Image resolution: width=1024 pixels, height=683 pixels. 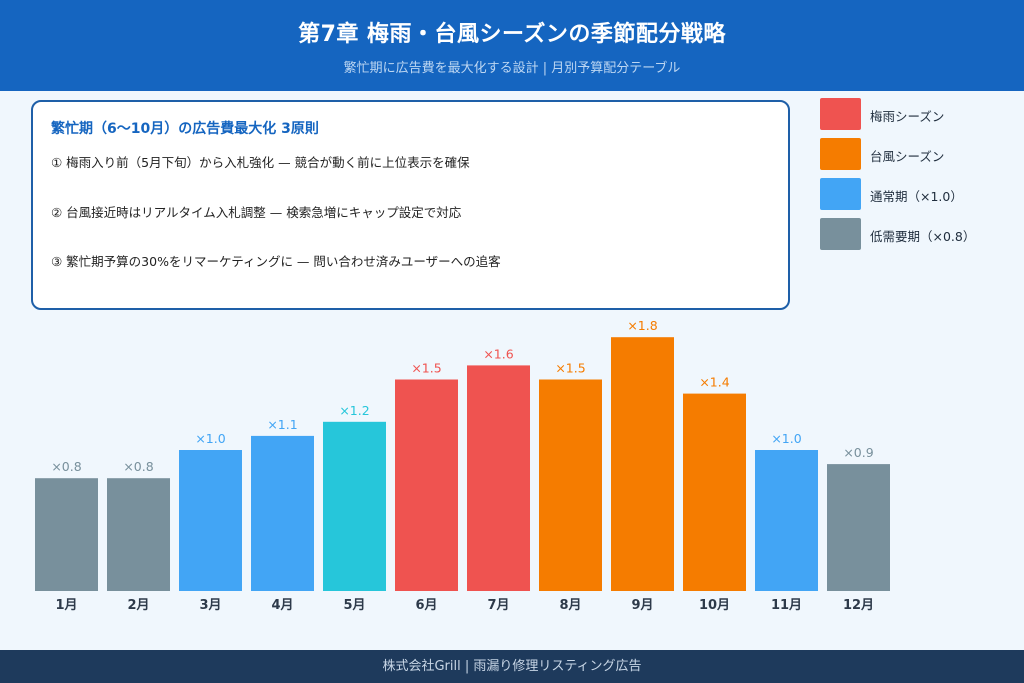 What do you see at coordinates (276, 261) in the screenshot?
I see `rule-item: ③ 繁忙期予算の30%をリマーケティングに — 問い合わせ済みユーザーへの追客` at bounding box center [276, 261].